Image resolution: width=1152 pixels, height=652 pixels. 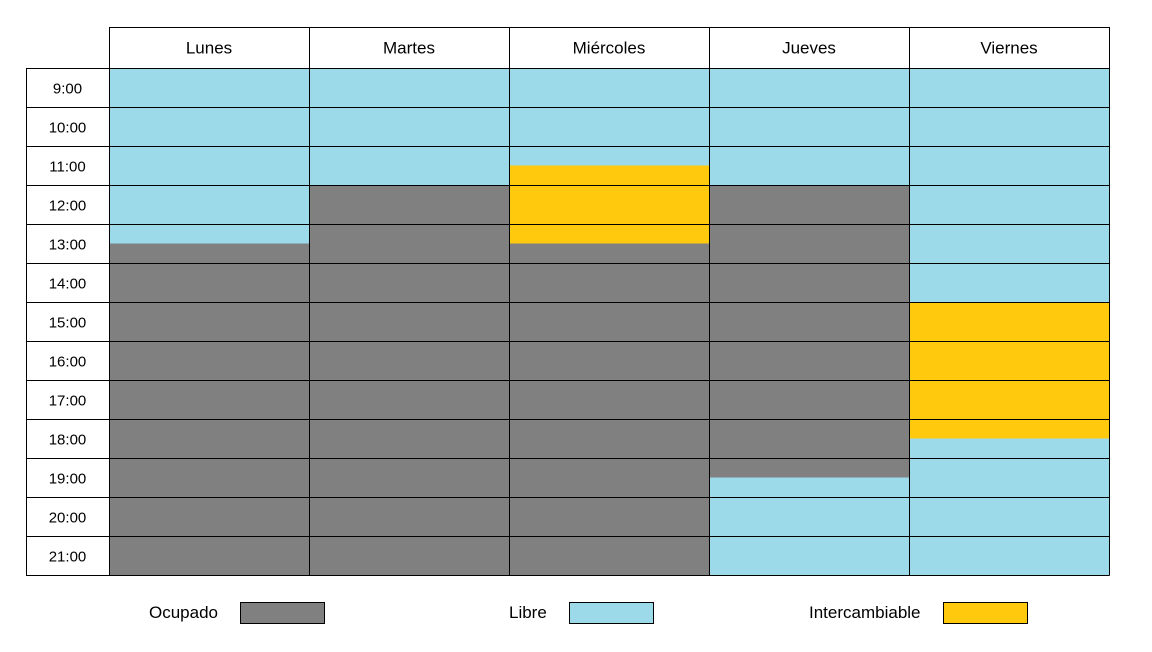 What do you see at coordinates (209, 48) in the screenshot?
I see `day-header-label: Lunes` at bounding box center [209, 48].